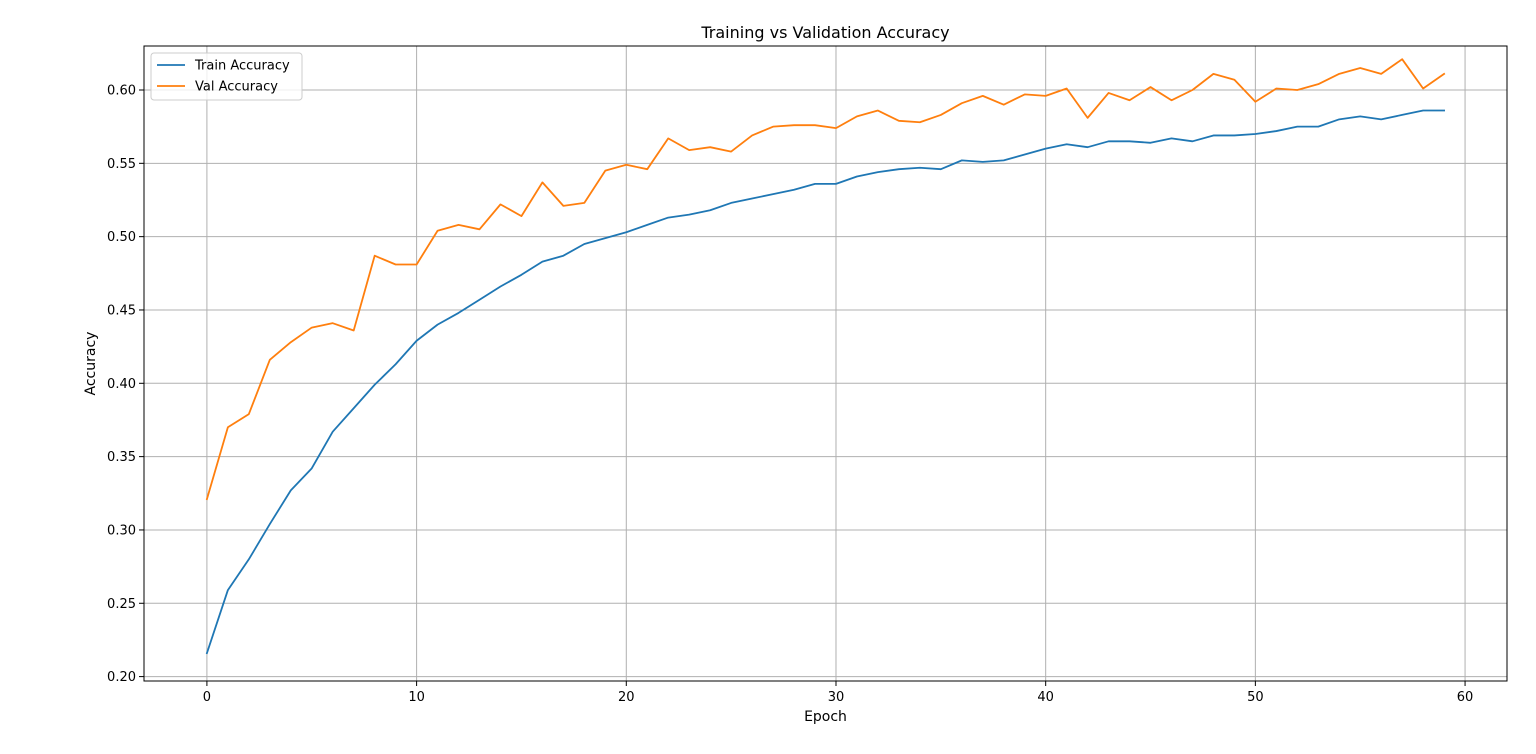 This screenshot has height=754, width=1536. What do you see at coordinates (824, 32) in the screenshot?
I see `chart-title: Training vs Validation Accuracy` at bounding box center [824, 32].